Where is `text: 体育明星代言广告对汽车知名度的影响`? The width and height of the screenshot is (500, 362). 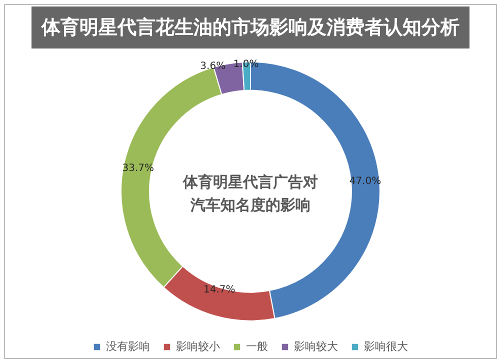
text: 体育明星代言广告对汽车知名度的影响 is located at coordinates (250, 193).